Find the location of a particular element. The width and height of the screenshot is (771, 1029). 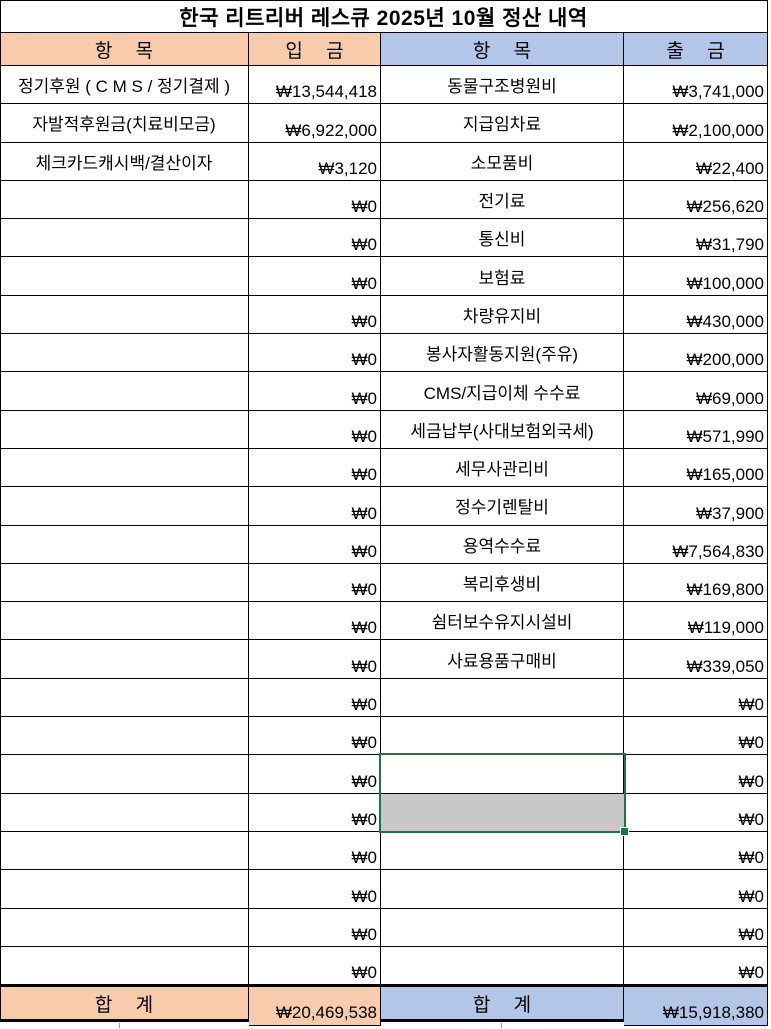

cell-expense-item: 정수기렌탈비 is located at coordinates (502, 506).